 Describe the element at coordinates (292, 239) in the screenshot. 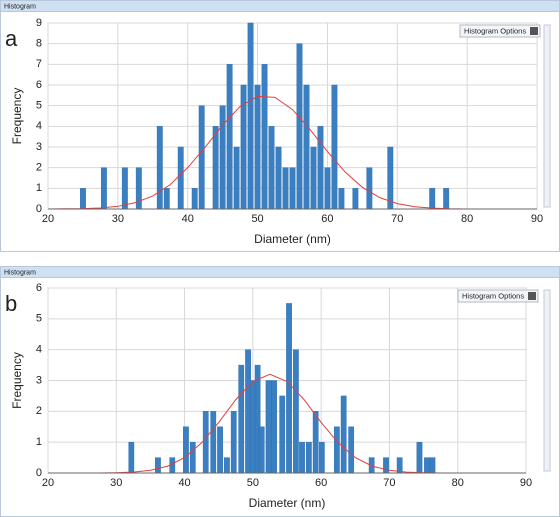

I see `x-axis-title: Diameter (nm)` at that location.